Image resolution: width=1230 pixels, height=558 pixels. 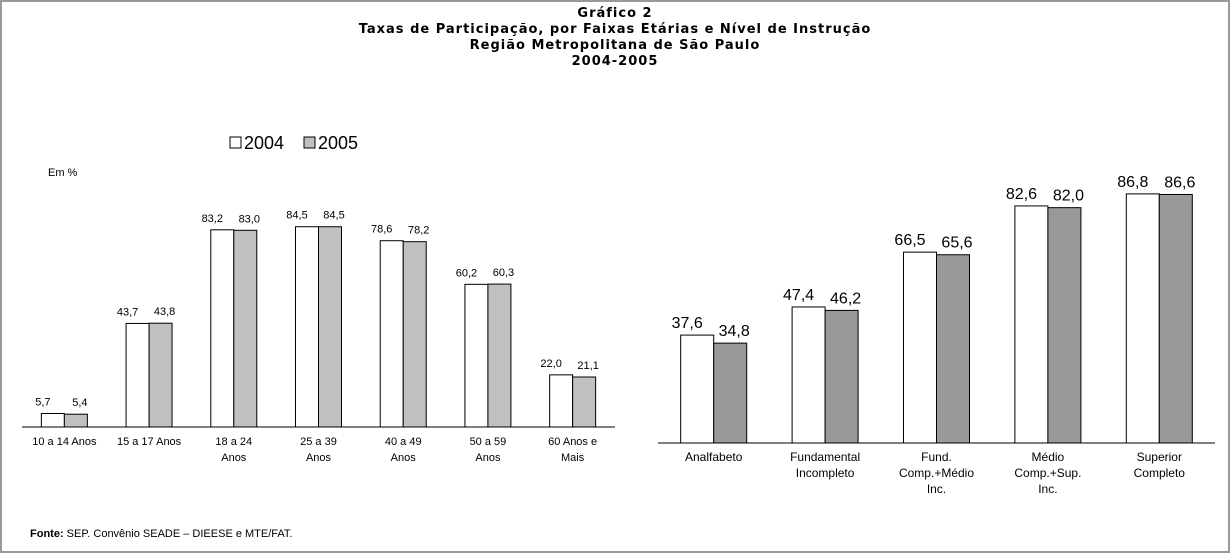 What do you see at coordinates (149, 442) in the screenshot?
I see `x-tick-label: 15 a 17 Anos` at bounding box center [149, 442].